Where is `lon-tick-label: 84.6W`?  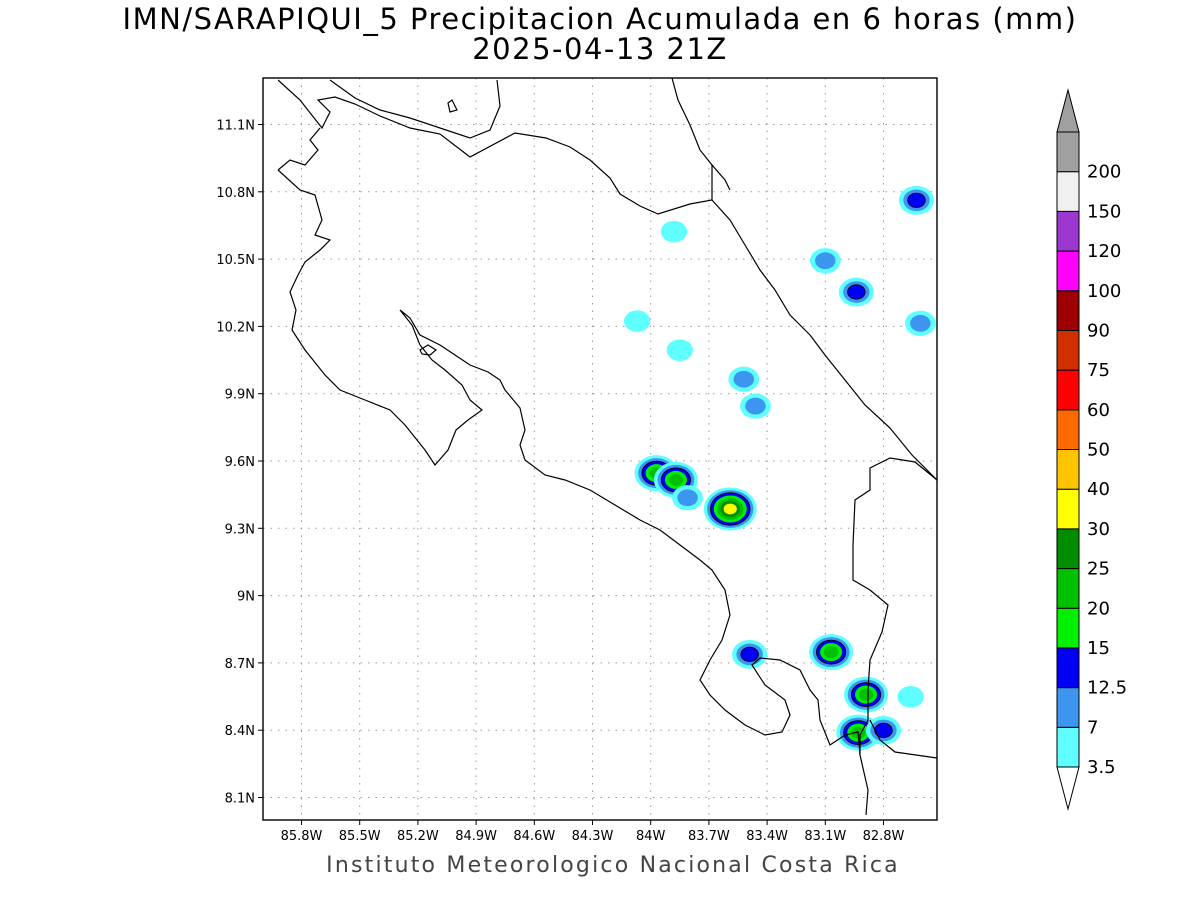
lon-tick-label: 84.6W is located at coordinates (534, 836).